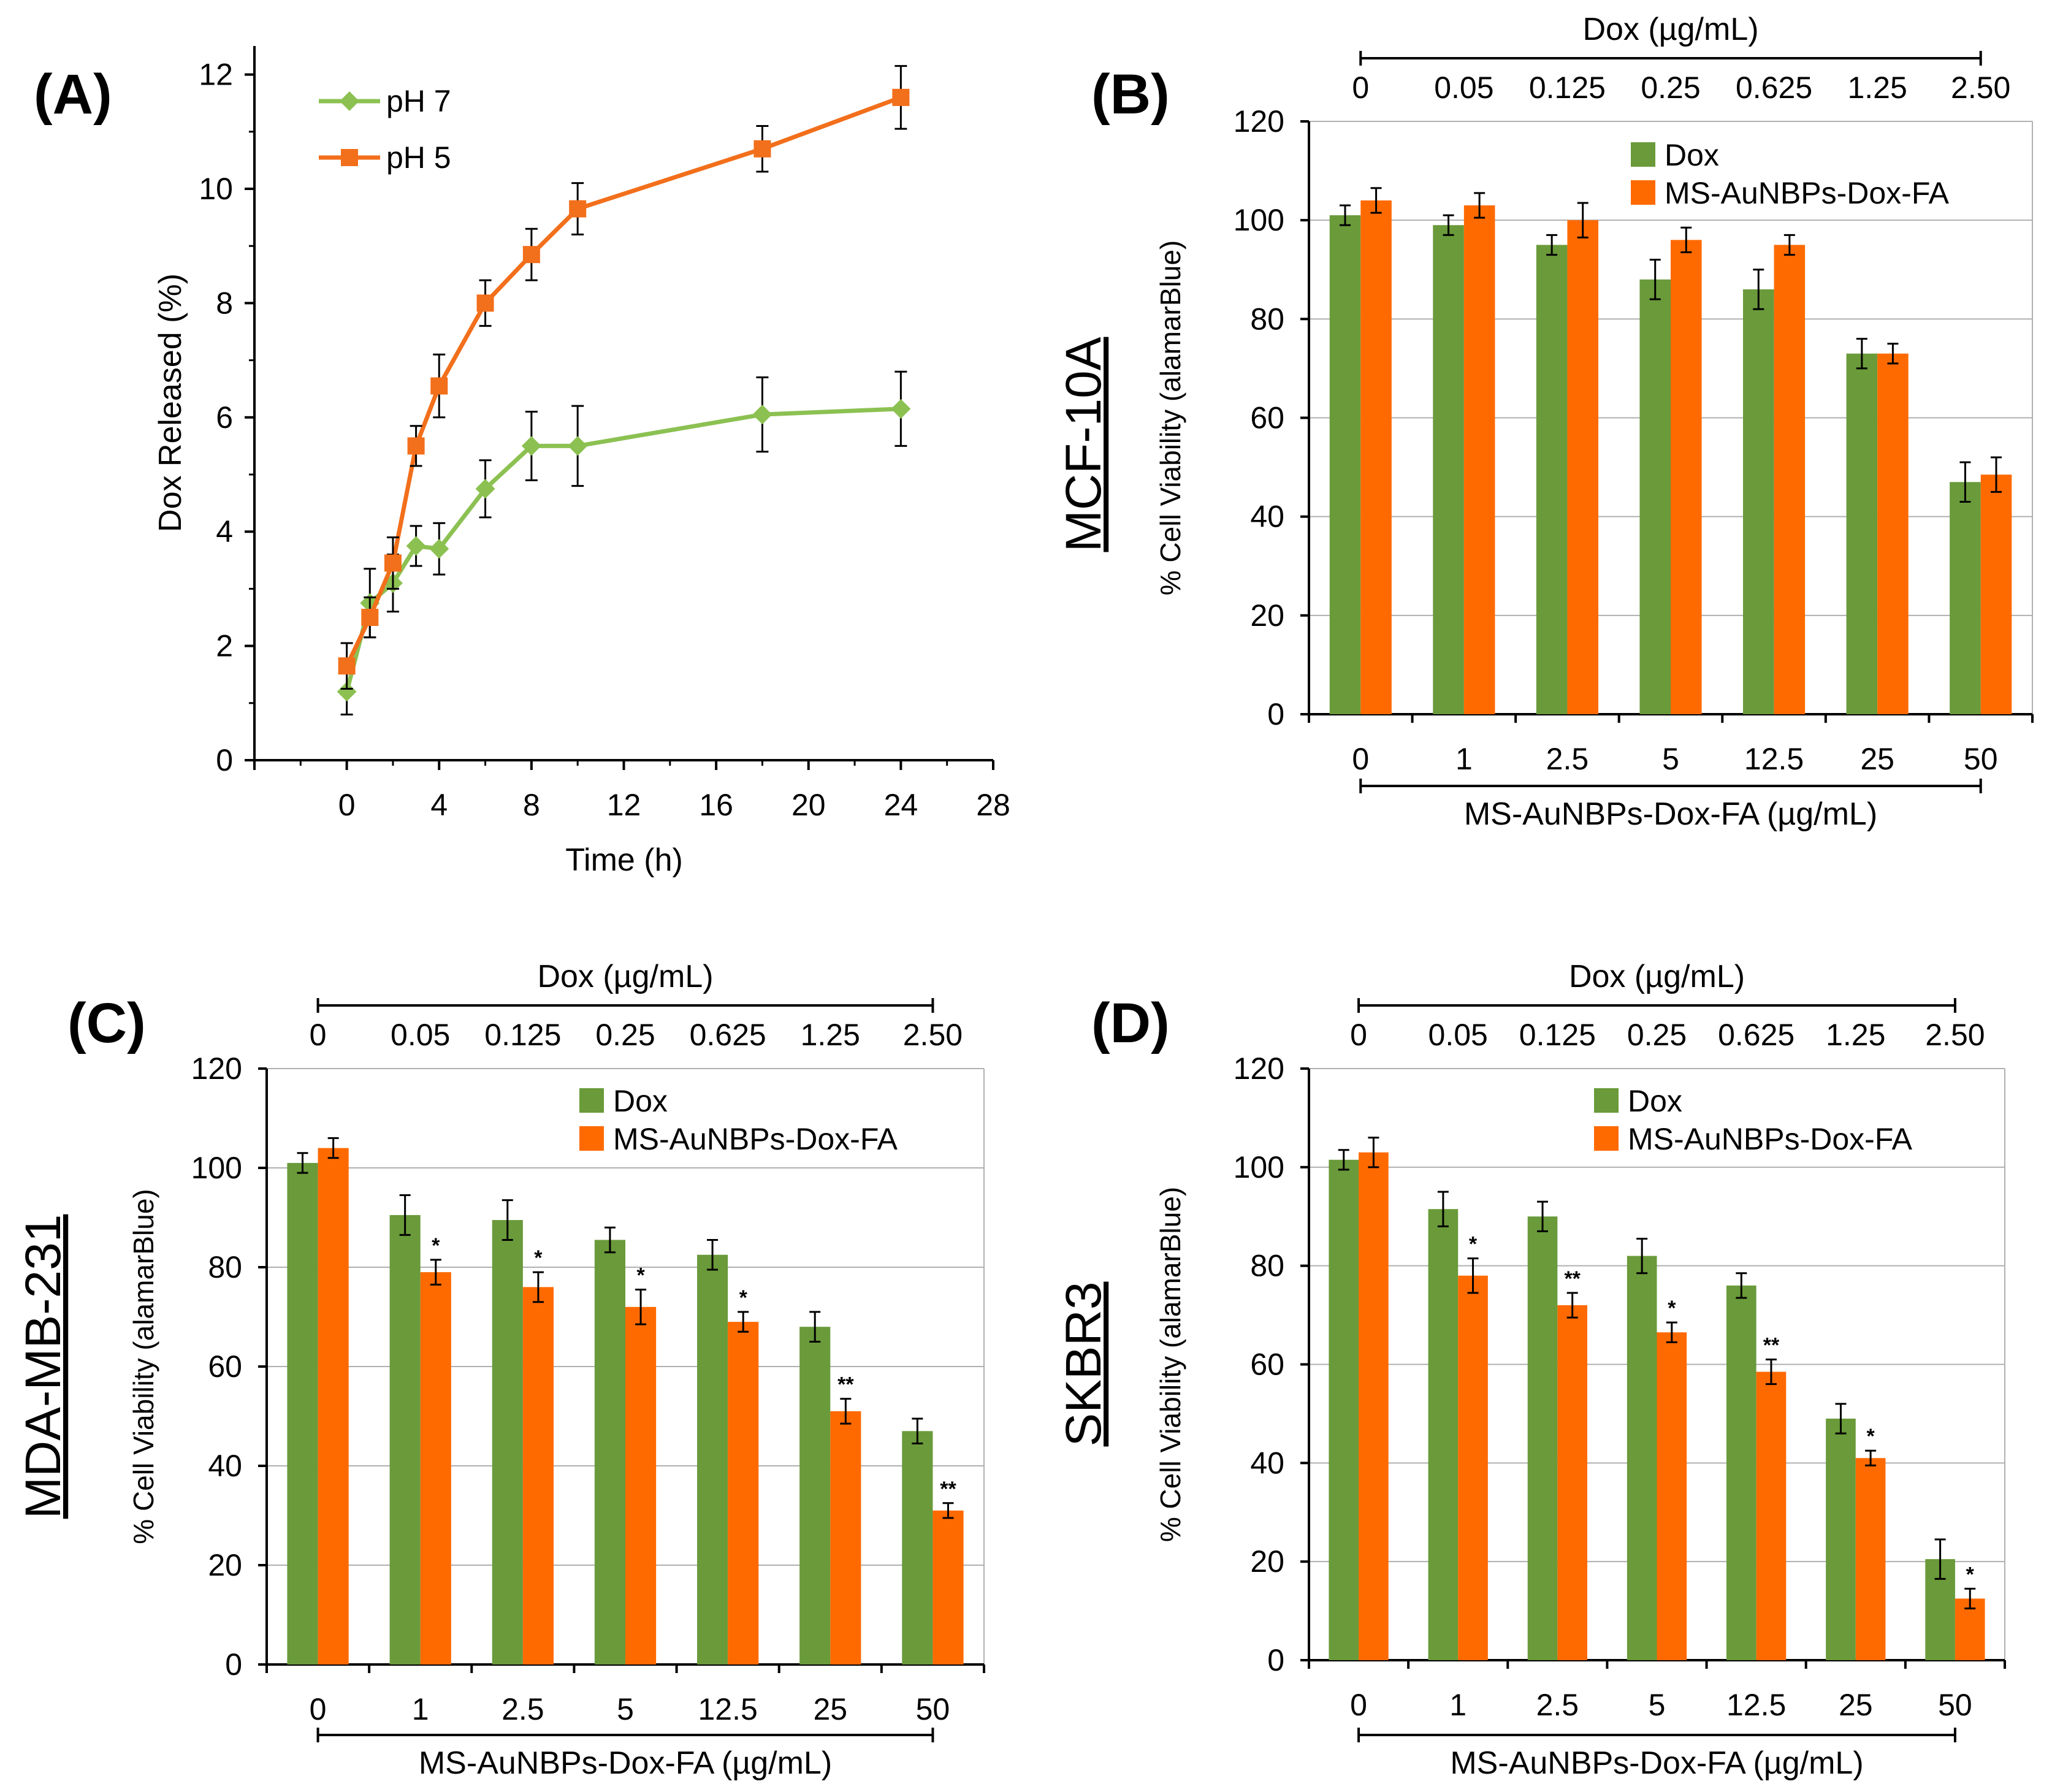 The height and width of the screenshot is (1792, 2052). Describe the element at coordinates (640, 1101) in the screenshot. I see `panel-c-legend-label-dox: Dox` at that location.